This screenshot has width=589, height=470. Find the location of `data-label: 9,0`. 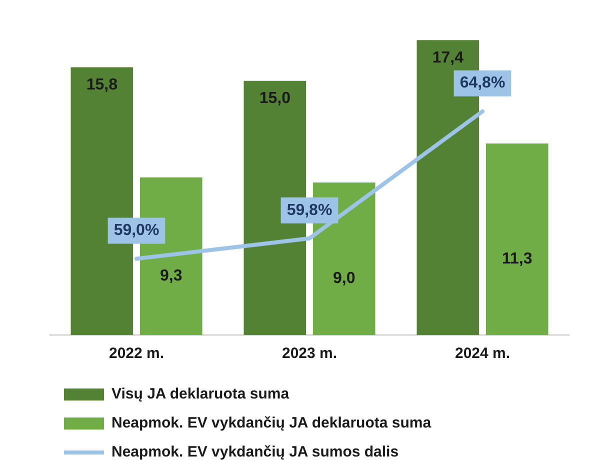

data-label: 9,0 is located at coordinates (344, 279).